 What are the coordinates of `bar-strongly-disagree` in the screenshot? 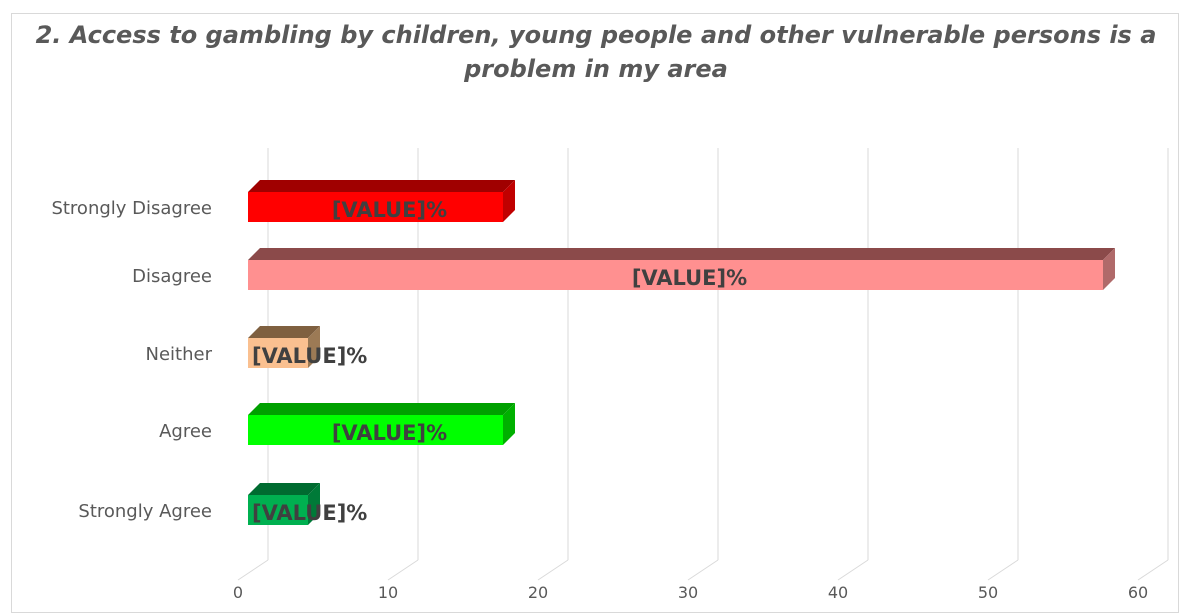 It's located at (375, 207).